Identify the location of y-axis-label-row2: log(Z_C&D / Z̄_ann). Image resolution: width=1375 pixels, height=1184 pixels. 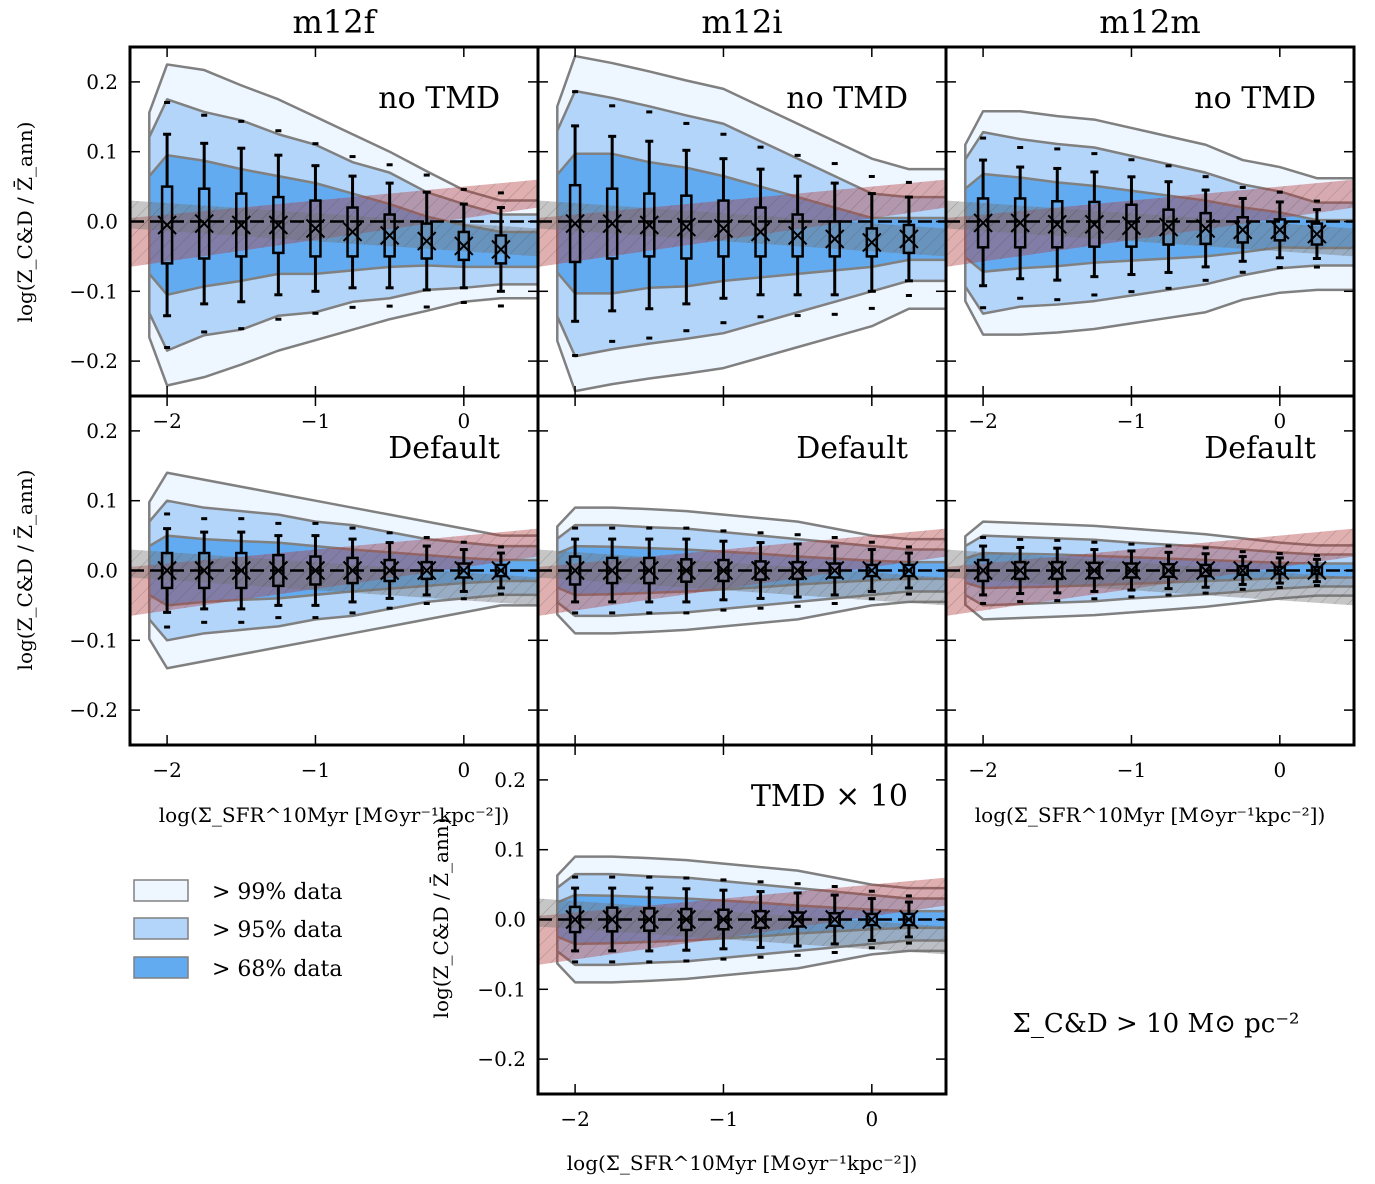
(24, 570).